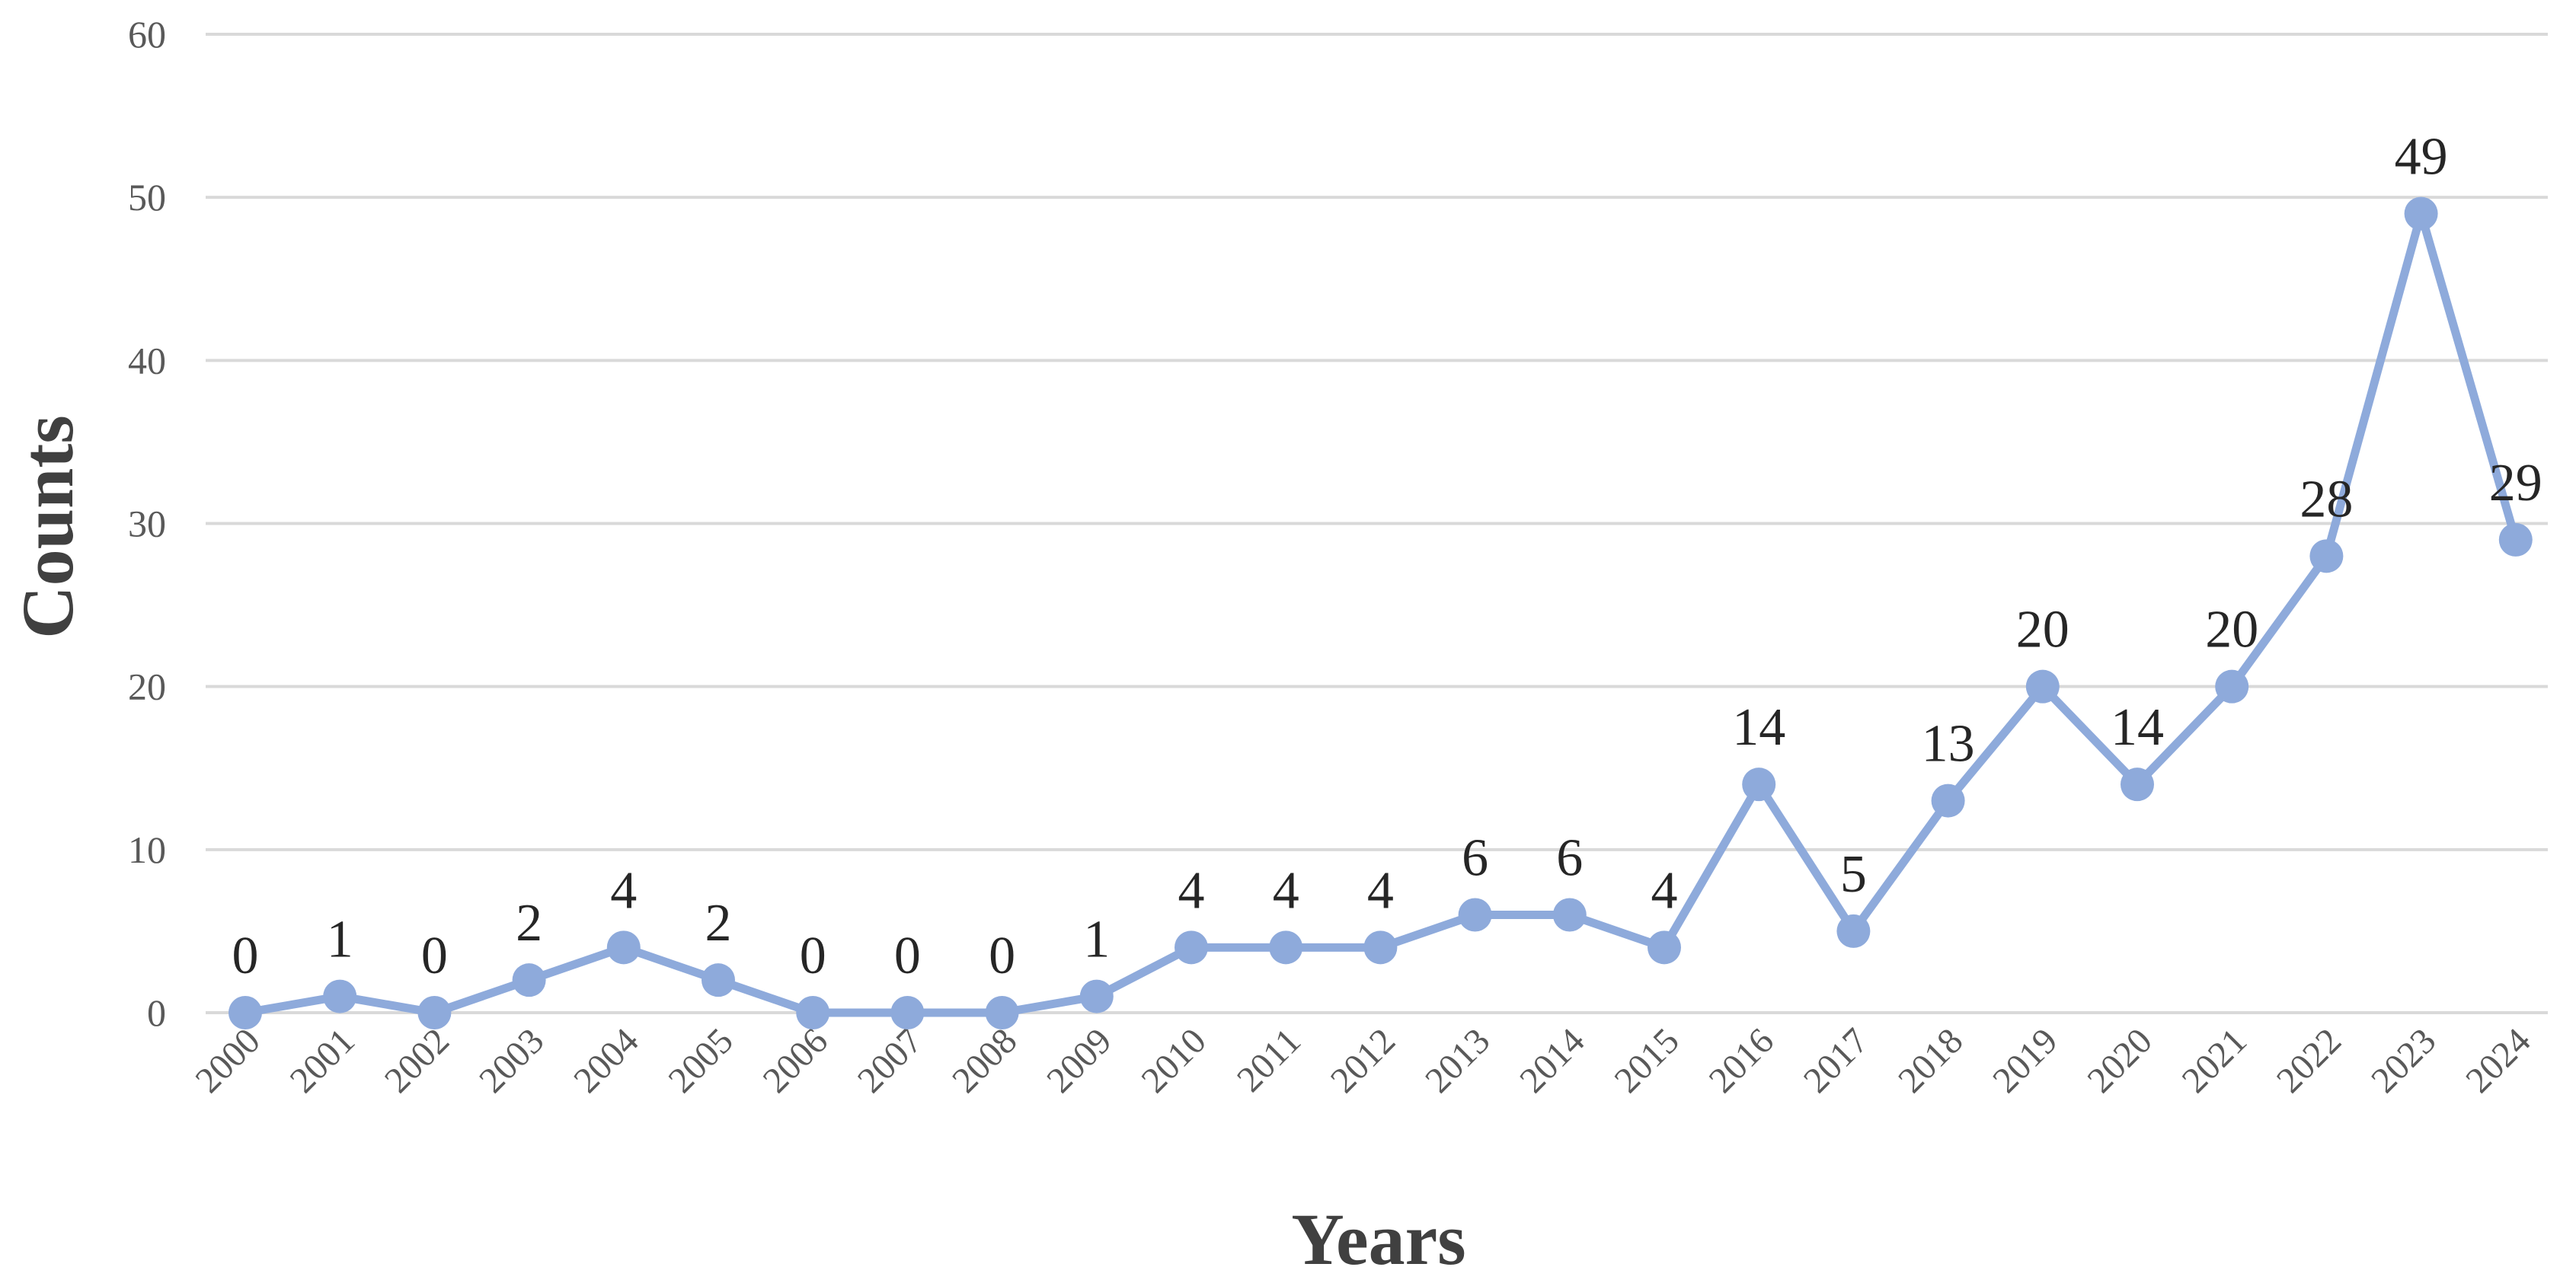  I want to click on x-tick-label: 2009, so click(1079, 1060).